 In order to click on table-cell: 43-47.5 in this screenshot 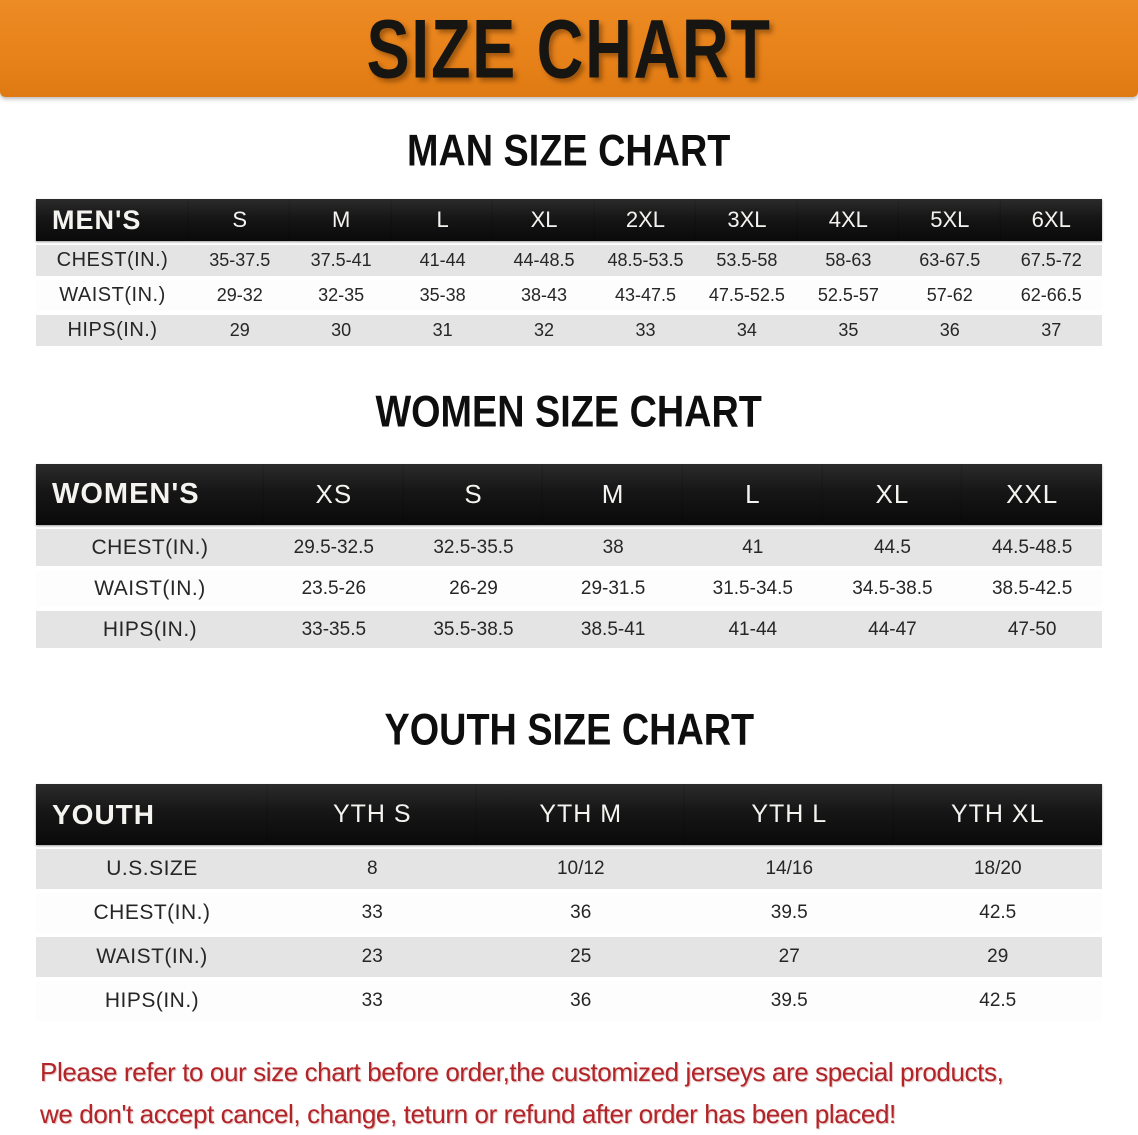, I will do `click(645, 295)`.